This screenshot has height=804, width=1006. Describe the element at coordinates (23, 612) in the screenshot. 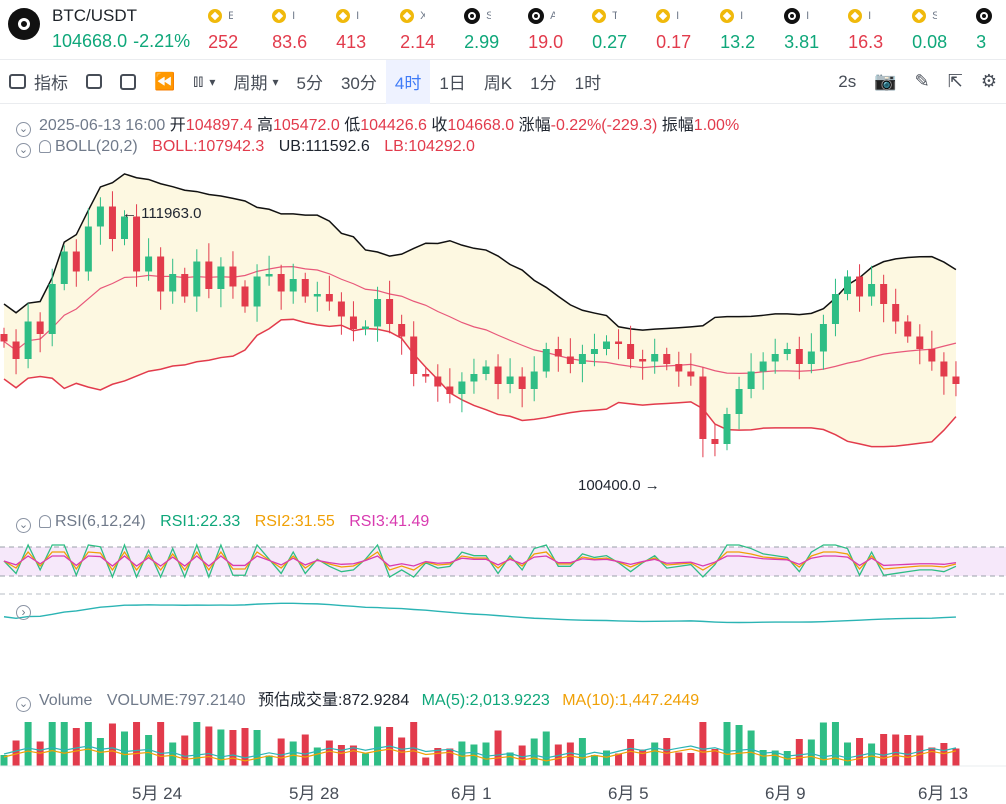

I see `chevron-right-icon: ›` at that location.